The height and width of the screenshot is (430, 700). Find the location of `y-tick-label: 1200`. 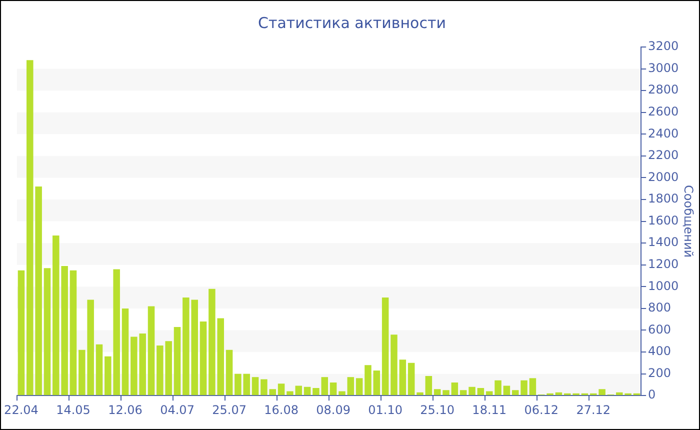

y-tick-label: 1200 is located at coordinates (663, 264).